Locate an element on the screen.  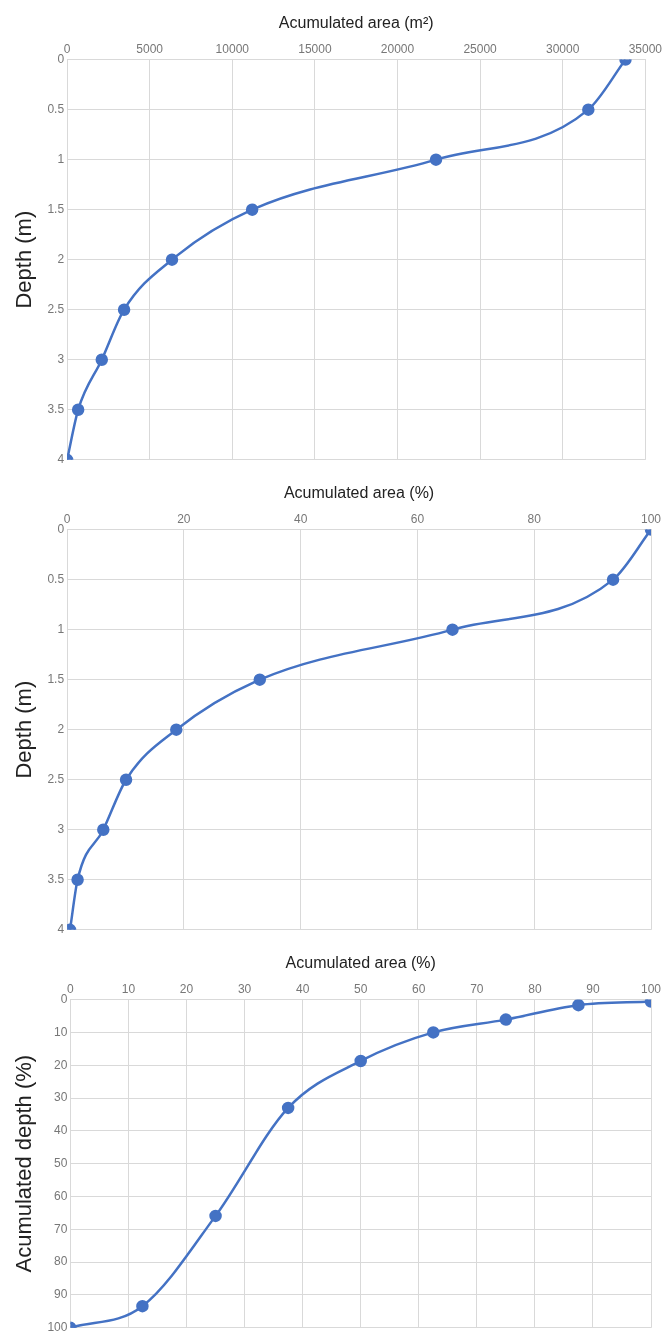
x-tick-label: 70 is located at coordinates (477, 988).